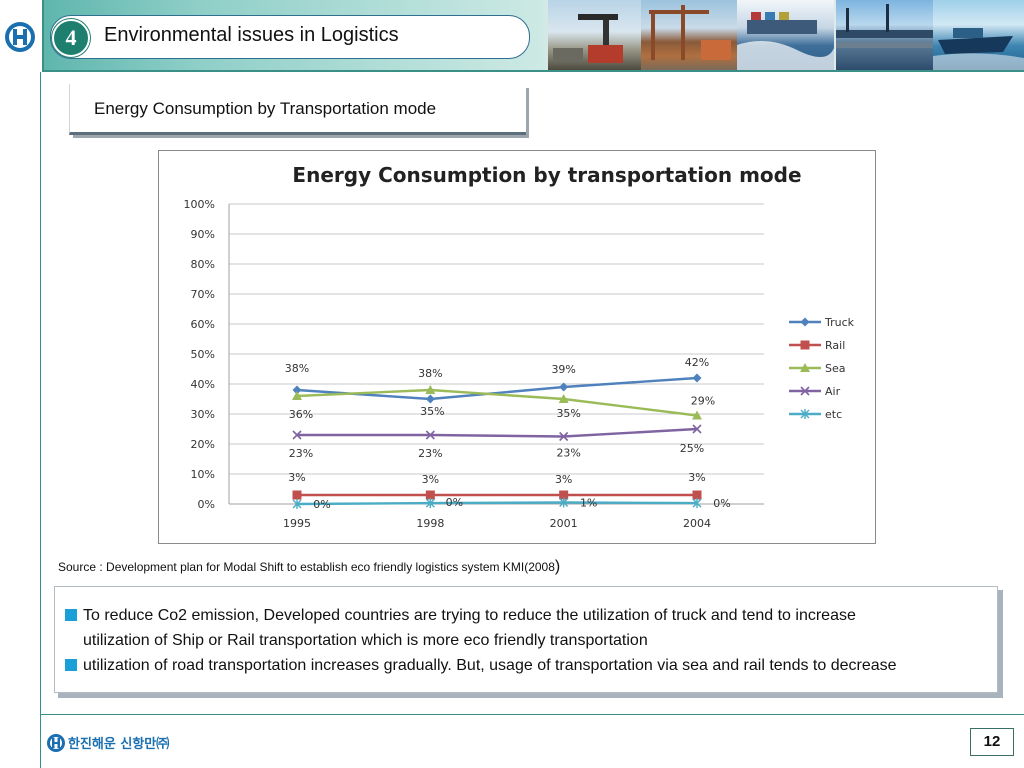 This screenshot has width=1024, height=768. Describe the element at coordinates (297, 523) in the screenshot. I see `x-tick-label: 1995` at that location.